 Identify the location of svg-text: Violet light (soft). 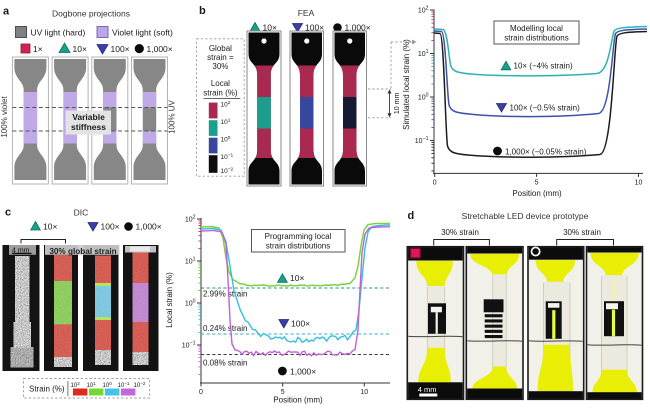
(142, 33).